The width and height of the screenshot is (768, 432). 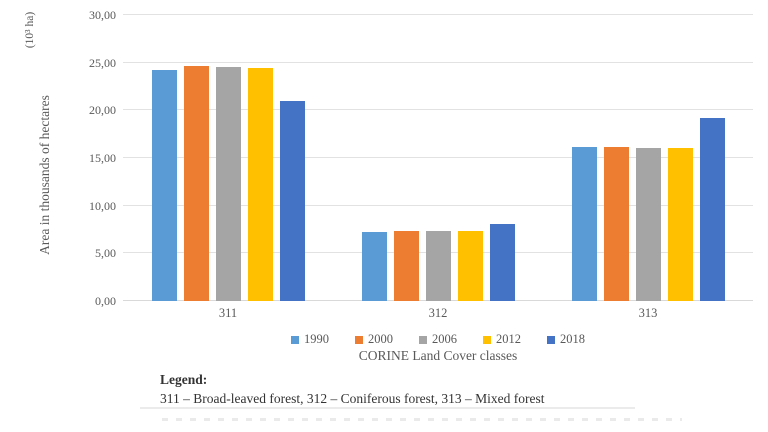 What do you see at coordinates (712, 209) in the screenshot?
I see `bar-313-2018` at bounding box center [712, 209].